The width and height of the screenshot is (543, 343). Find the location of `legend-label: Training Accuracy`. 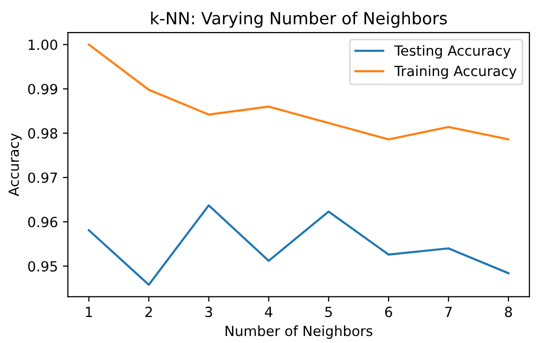

legend-label: Training Accuracy is located at coordinates (455, 72).